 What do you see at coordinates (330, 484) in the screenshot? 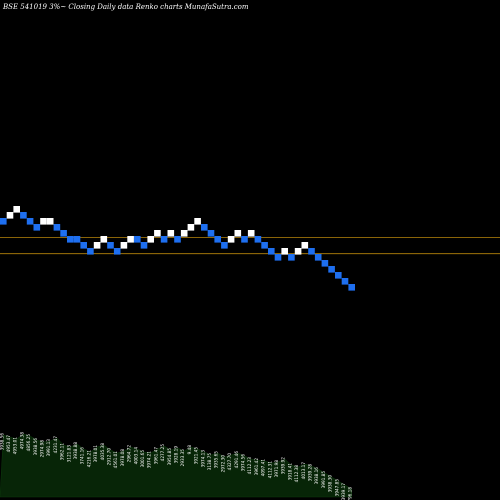
I see `volume-label: 3938.30` at bounding box center [330, 484].